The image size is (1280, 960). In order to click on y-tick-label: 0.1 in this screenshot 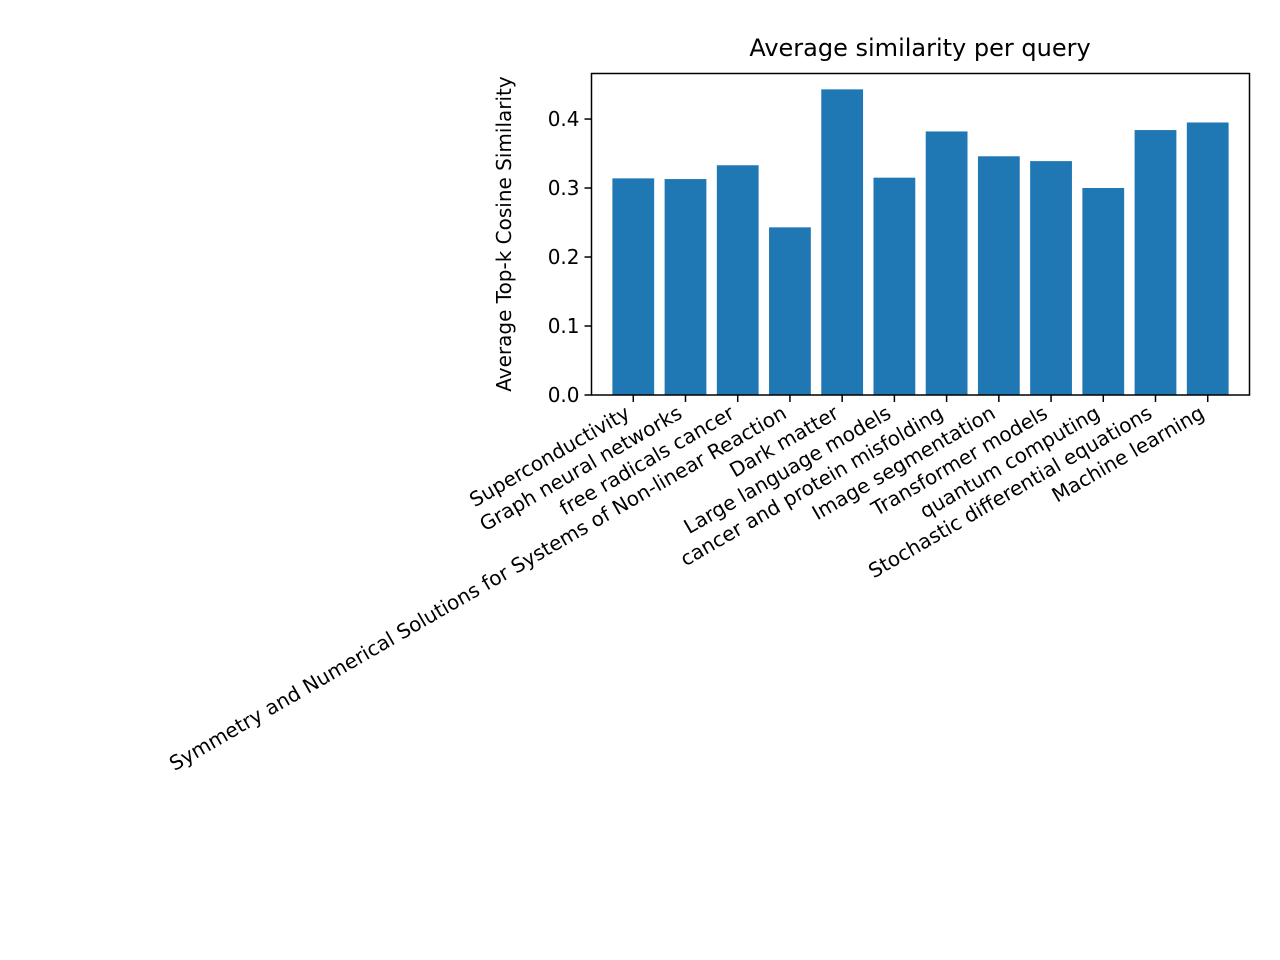, I will do `click(564, 326)`.